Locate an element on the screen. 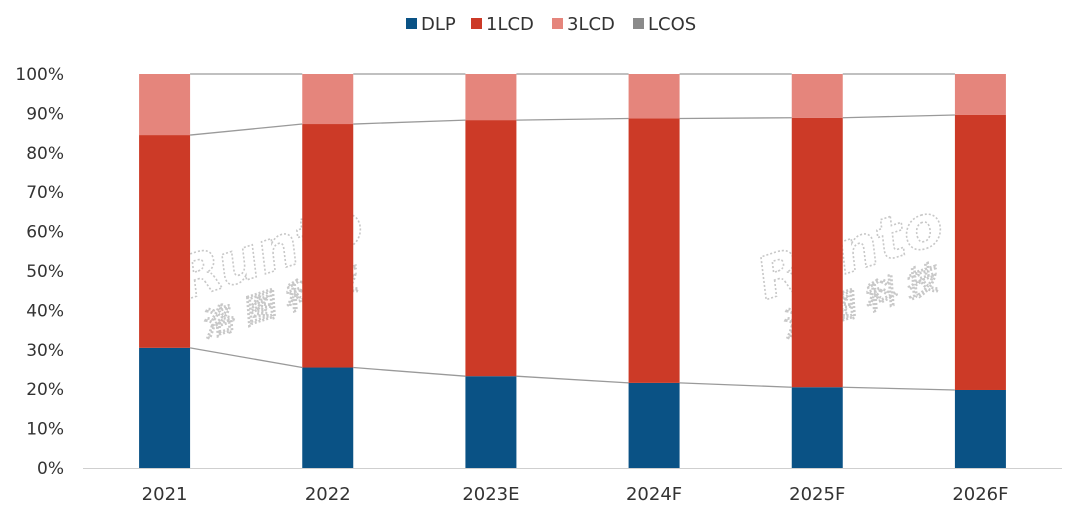 The width and height of the screenshot is (1080, 508). legend-item-dlp: DLP is located at coordinates (431, 24).